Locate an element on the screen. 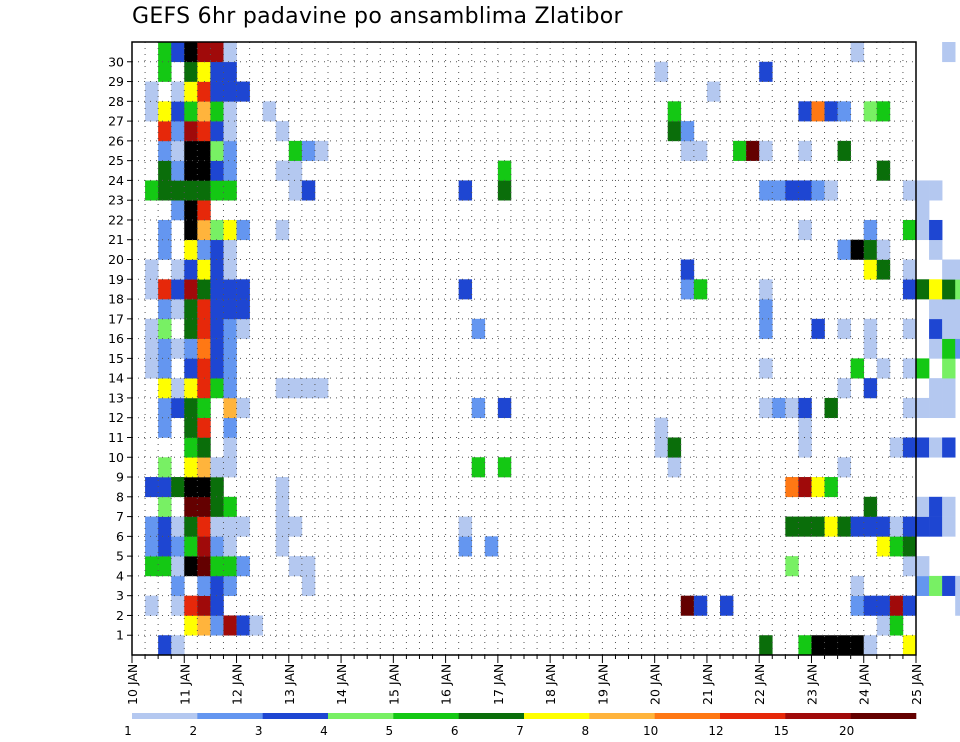  y-tick-label: 13 is located at coordinates (116, 397).